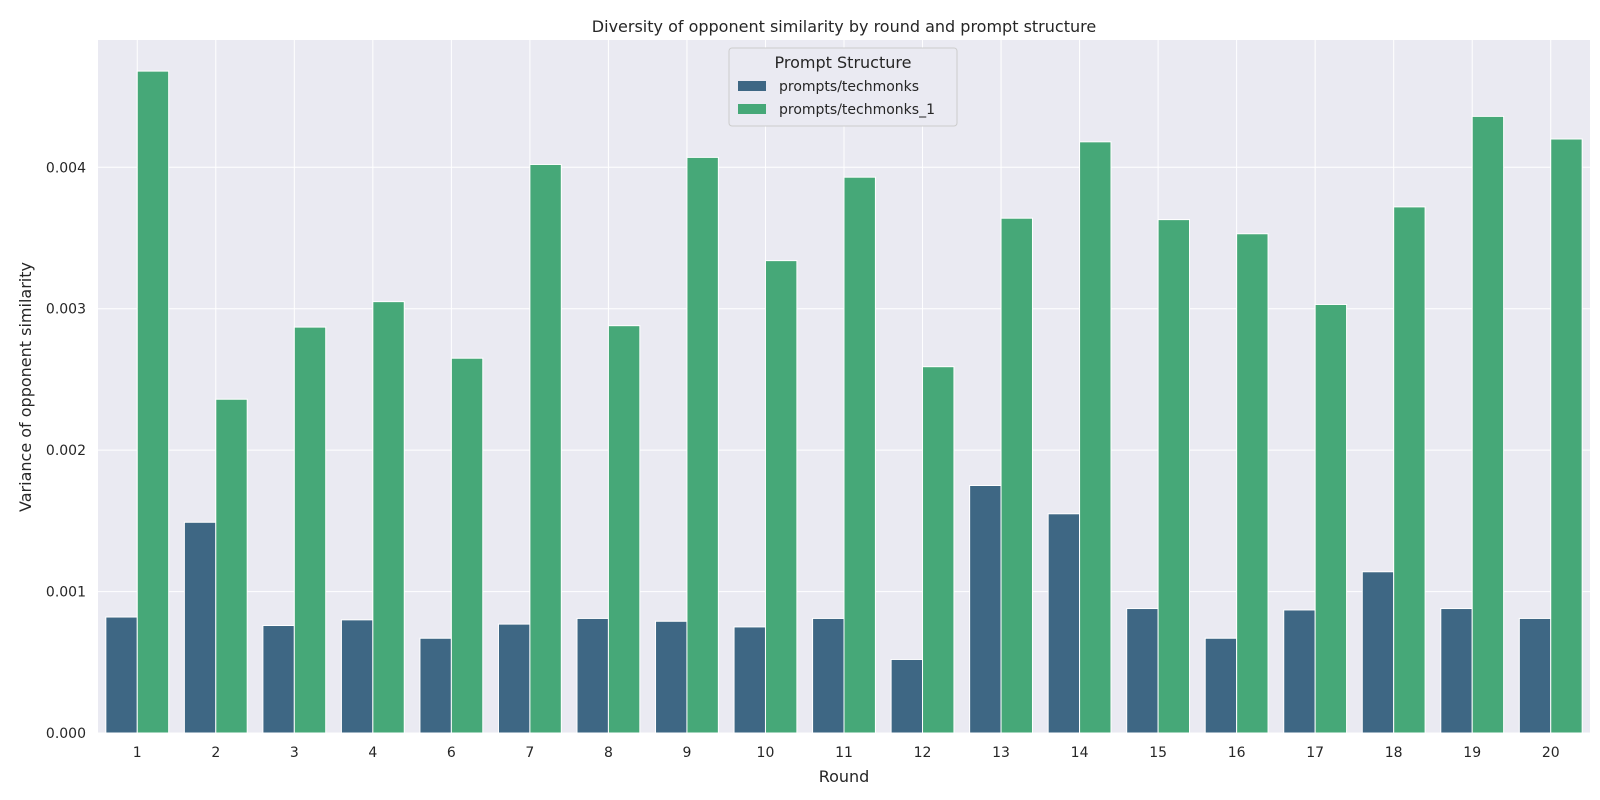  Describe the element at coordinates (294, 753) in the screenshot. I see `x-tick-label: 3` at that location.